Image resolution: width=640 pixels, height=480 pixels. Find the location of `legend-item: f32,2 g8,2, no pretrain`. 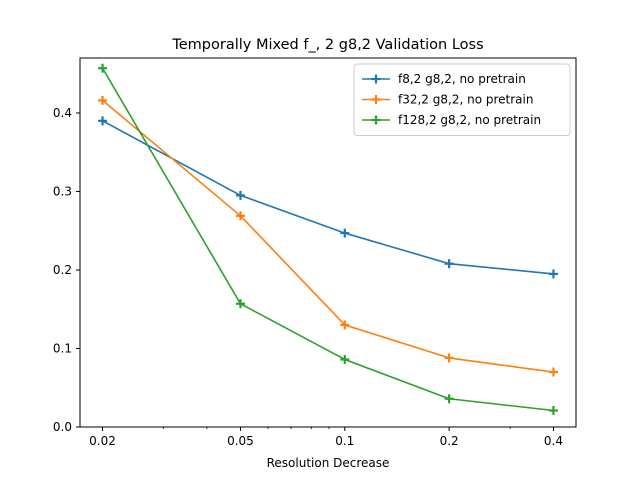

legend-item: f32,2 g8,2, no pretrain is located at coordinates (447, 100).